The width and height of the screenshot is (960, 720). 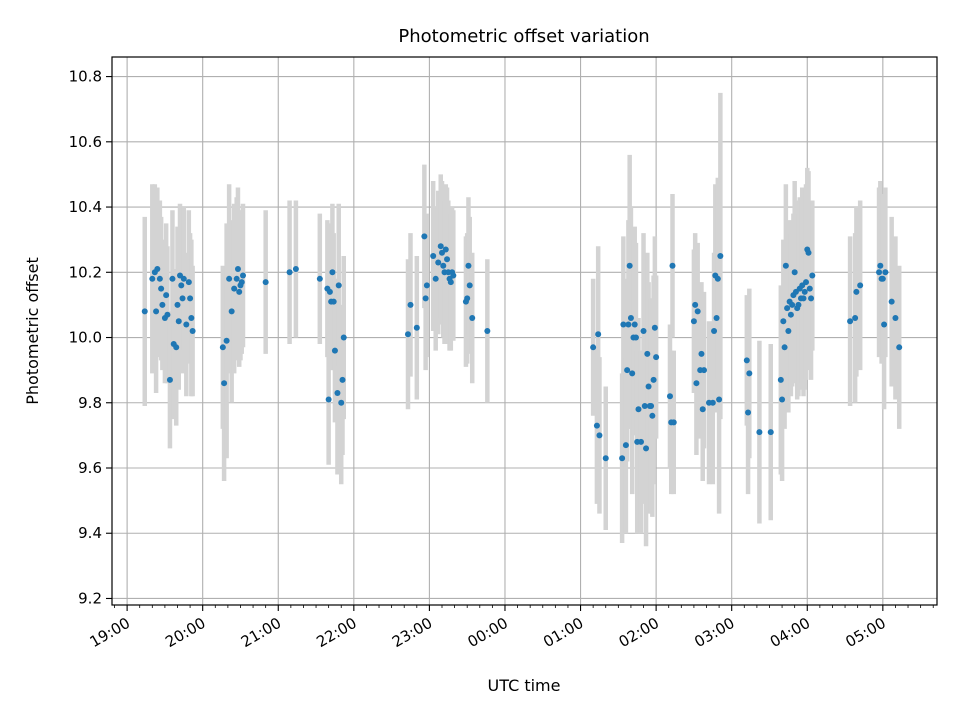 What do you see at coordinates (85, 338) in the screenshot?
I see `y-tick-label: 10.0` at bounding box center [85, 338].